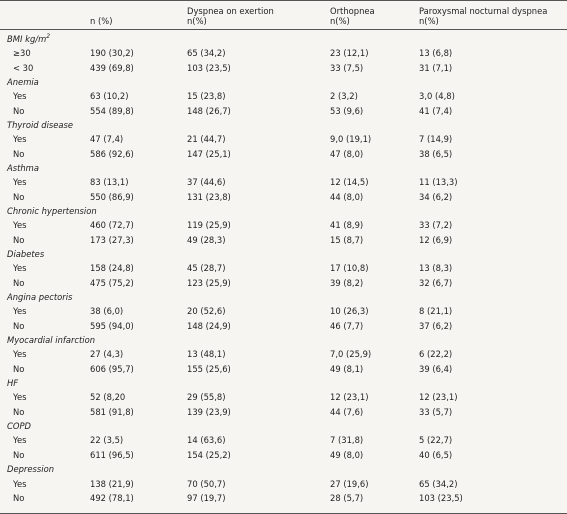 The image size is (567, 514). I want to click on group-label: COPD, so click(283, 424).